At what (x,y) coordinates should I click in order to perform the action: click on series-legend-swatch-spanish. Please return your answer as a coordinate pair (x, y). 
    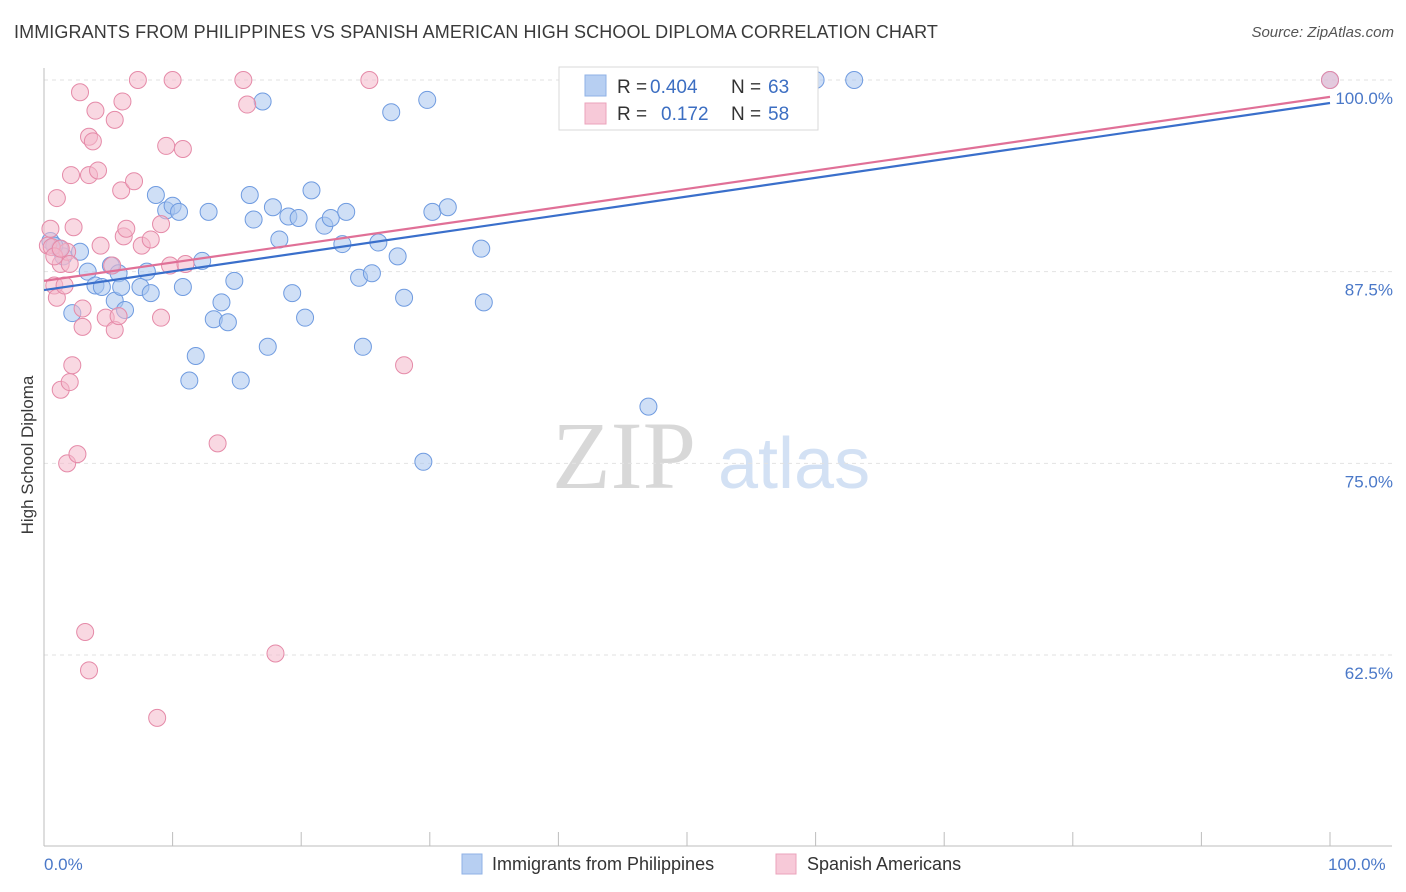
    Looking at the image, I should click on (786, 864).